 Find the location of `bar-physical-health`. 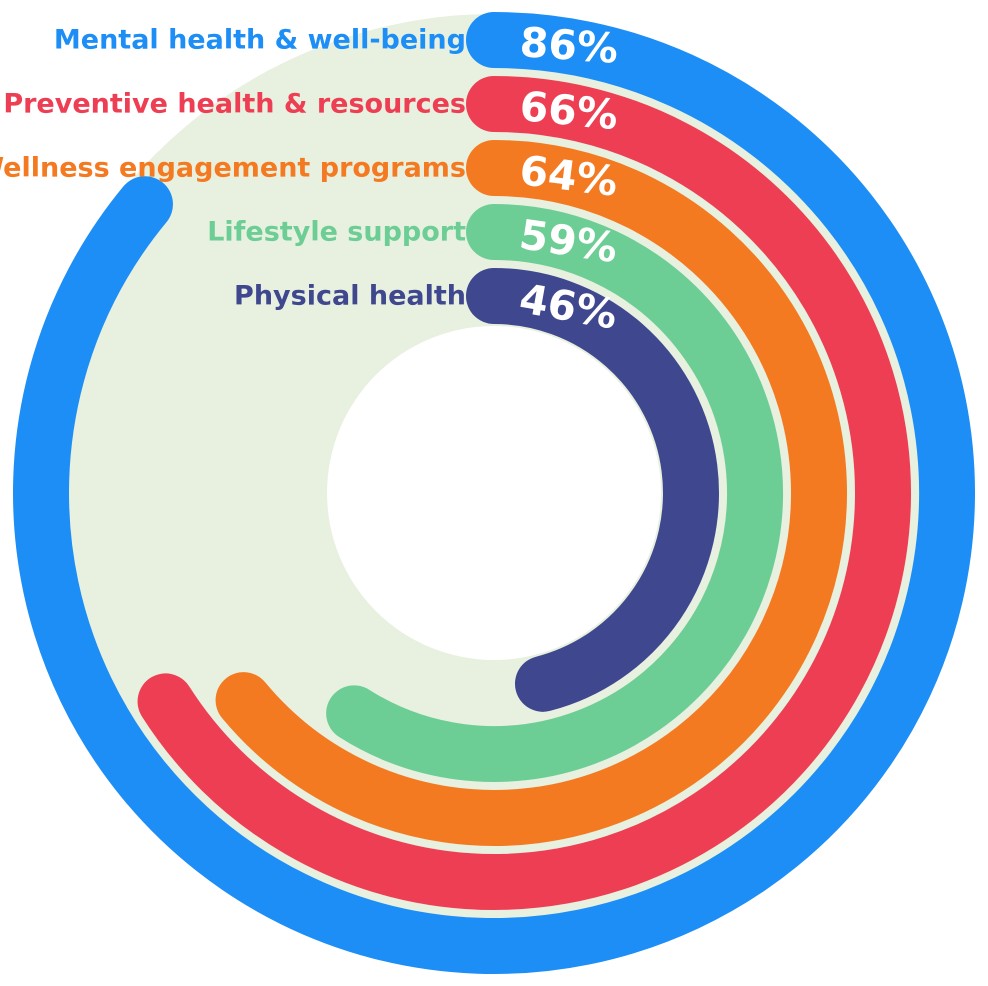

bar-physical-health is located at coordinates (592, 490).